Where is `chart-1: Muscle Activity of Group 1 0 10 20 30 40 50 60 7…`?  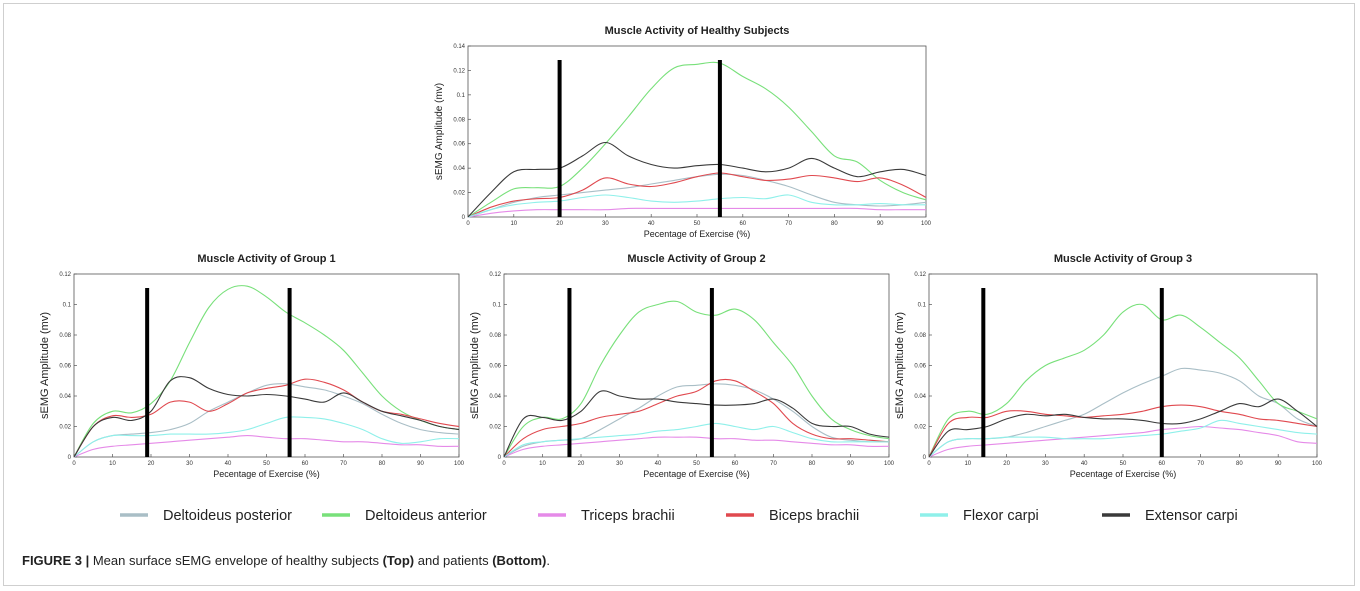 chart-1: Muscle Activity of Group 1 0 10 20 30 40 50 60 7… is located at coordinates (252, 366).